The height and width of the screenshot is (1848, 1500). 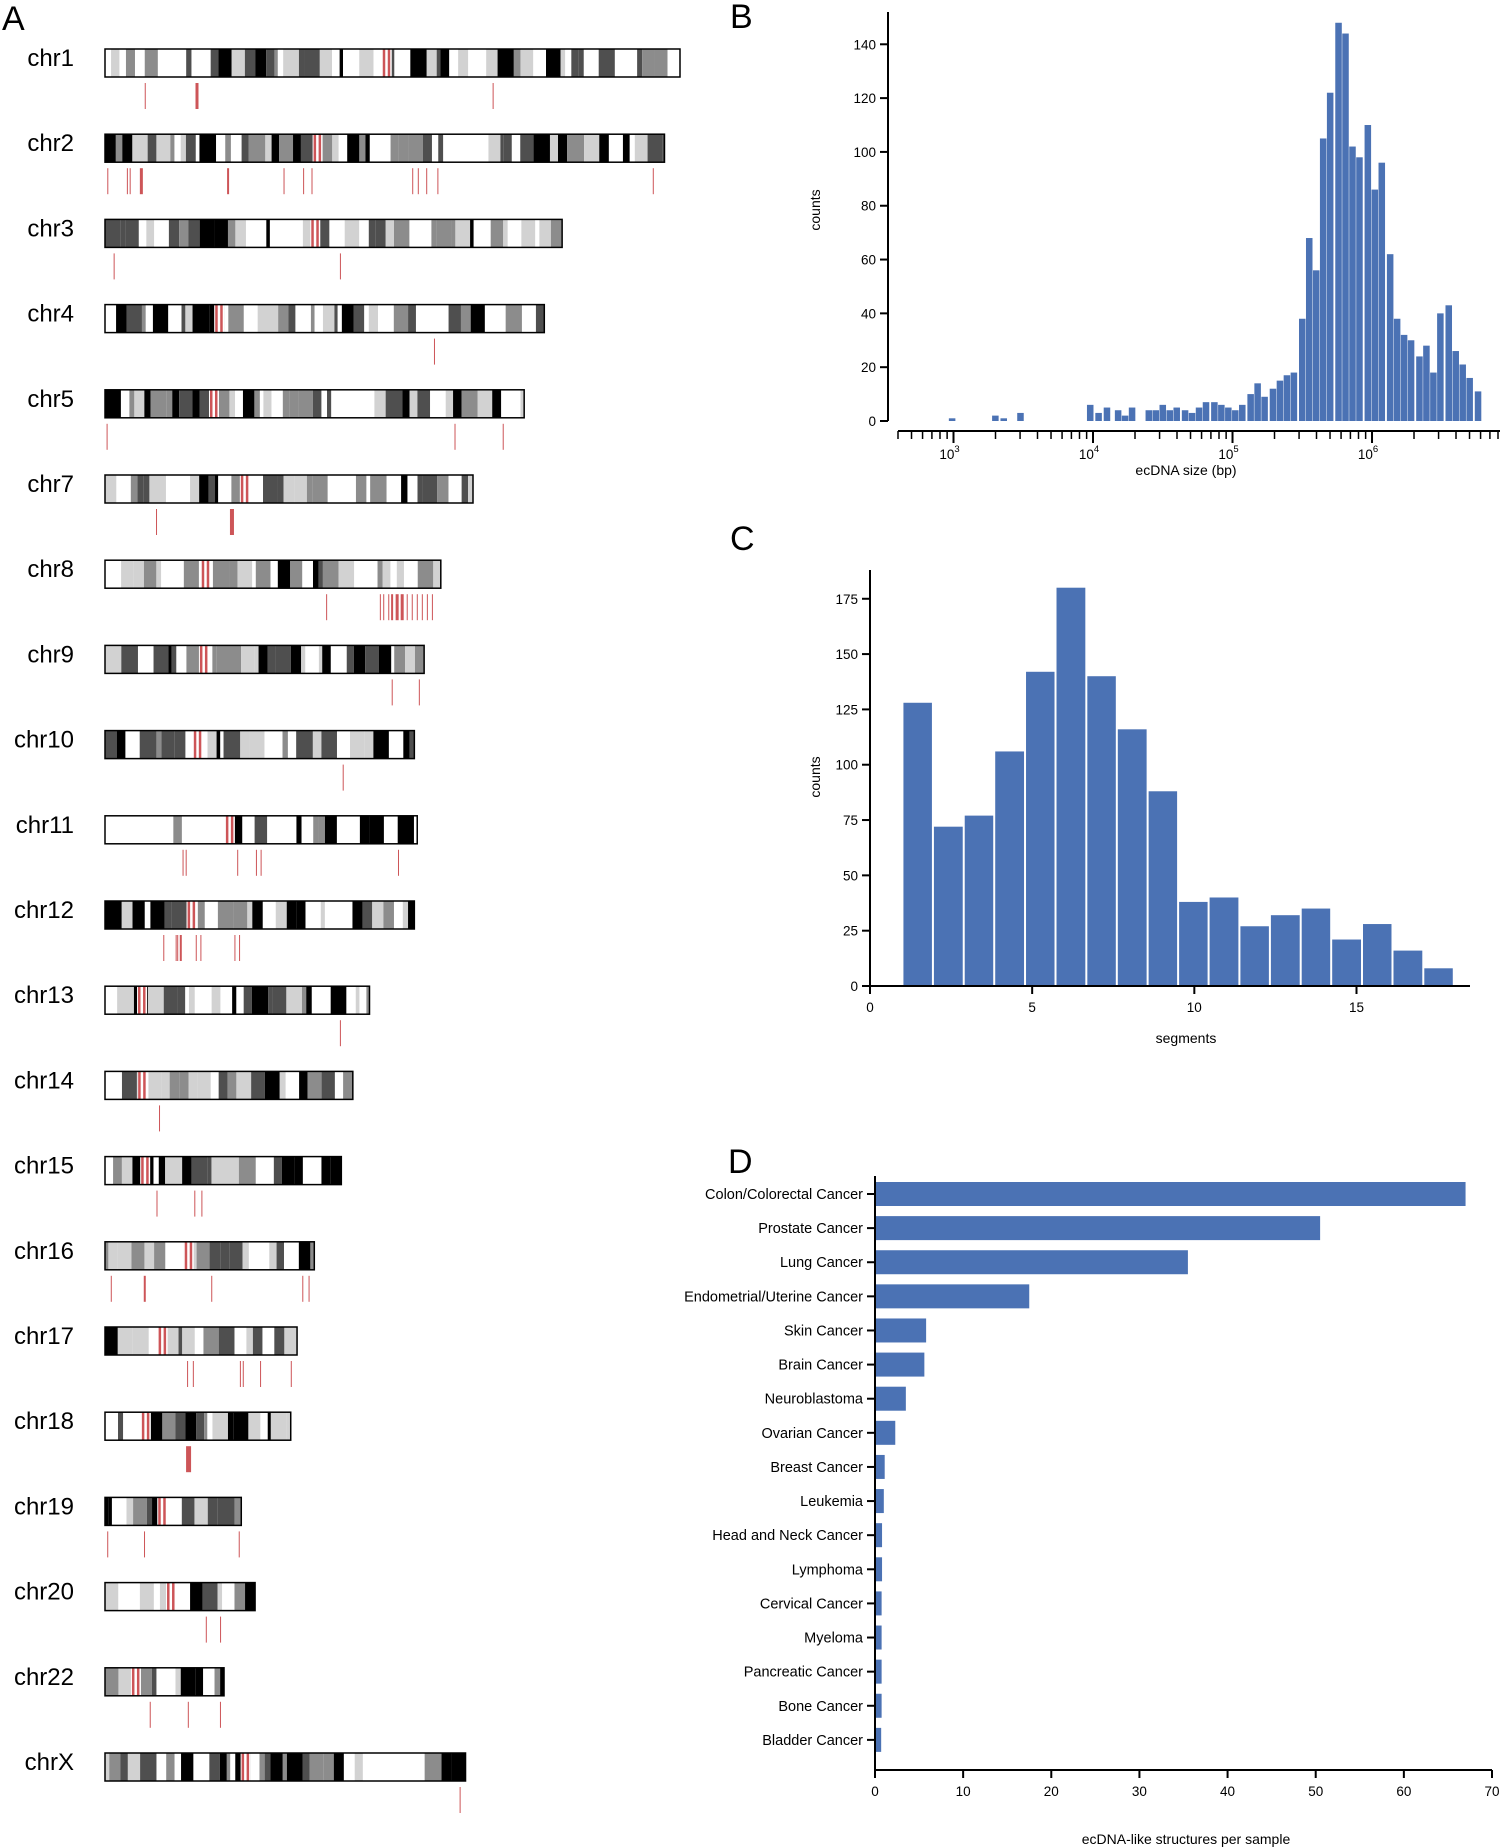 What do you see at coordinates (44, 1251) in the screenshot?
I see `chromosome-label: chr16` at bounding box center [44, 1251].